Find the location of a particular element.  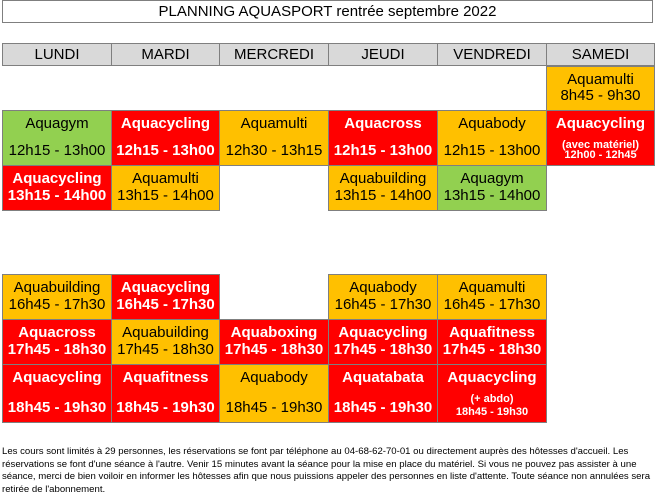

session-cell: Aquacycling 18h45 - 19h30 is located at coordinates (57, 393).